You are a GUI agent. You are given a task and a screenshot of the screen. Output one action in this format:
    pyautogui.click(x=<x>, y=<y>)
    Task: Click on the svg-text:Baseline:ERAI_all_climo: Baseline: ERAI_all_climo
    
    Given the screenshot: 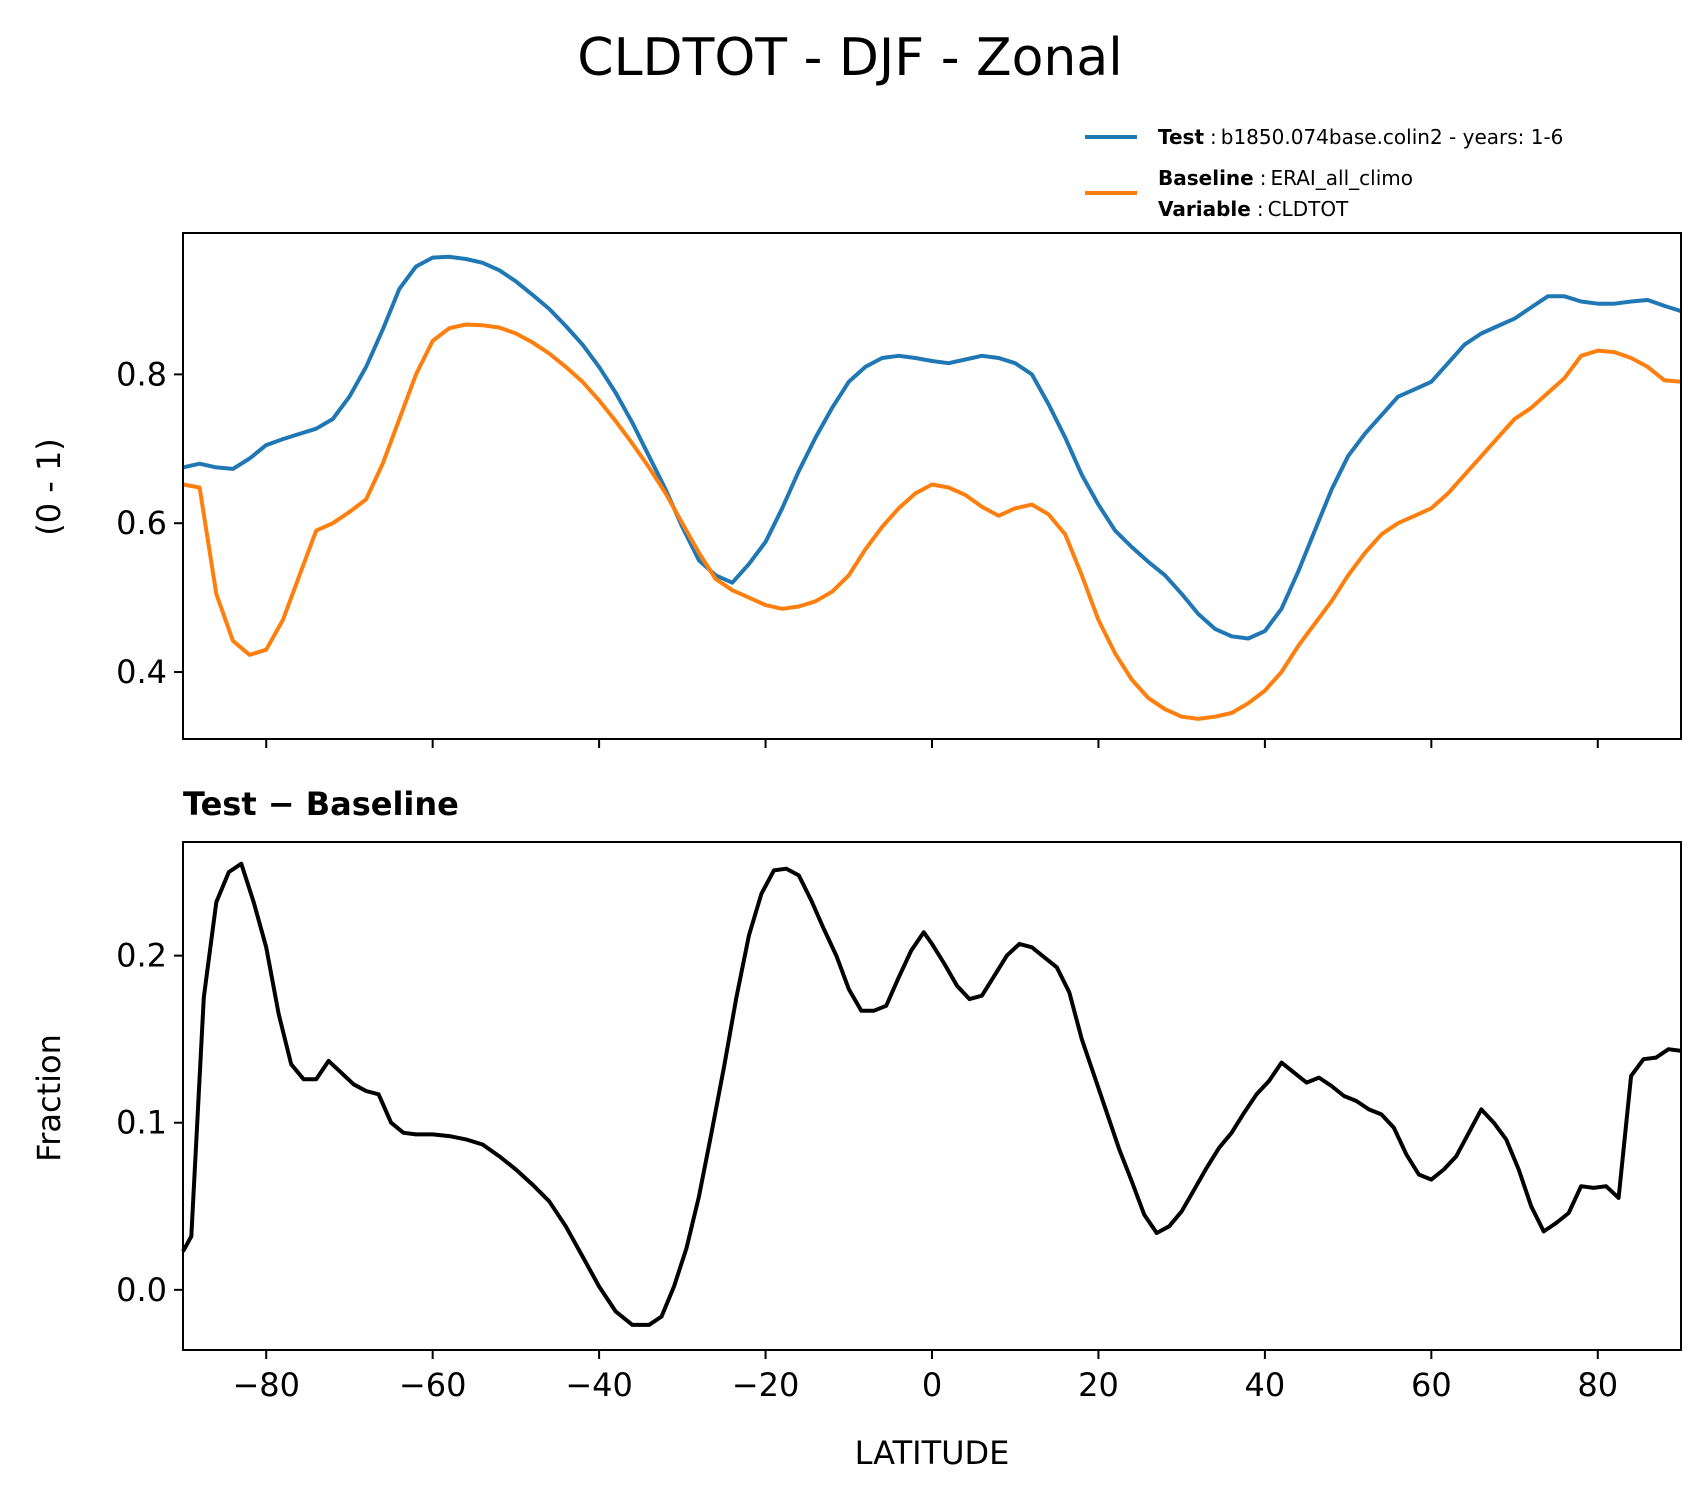 What is the action you would take?
    pyautogui.click(x=1285, y=178)
    